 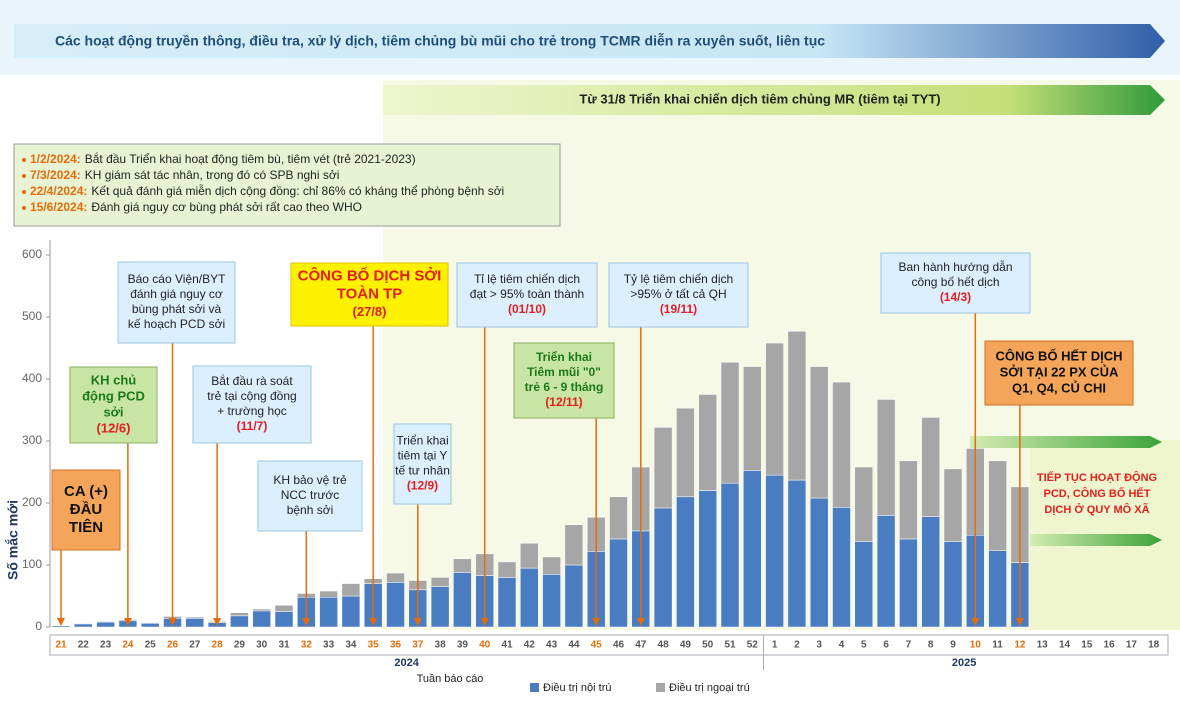 I want to click on annotation-text: Bắt đầu rà soát, so click(x=252, y=380).